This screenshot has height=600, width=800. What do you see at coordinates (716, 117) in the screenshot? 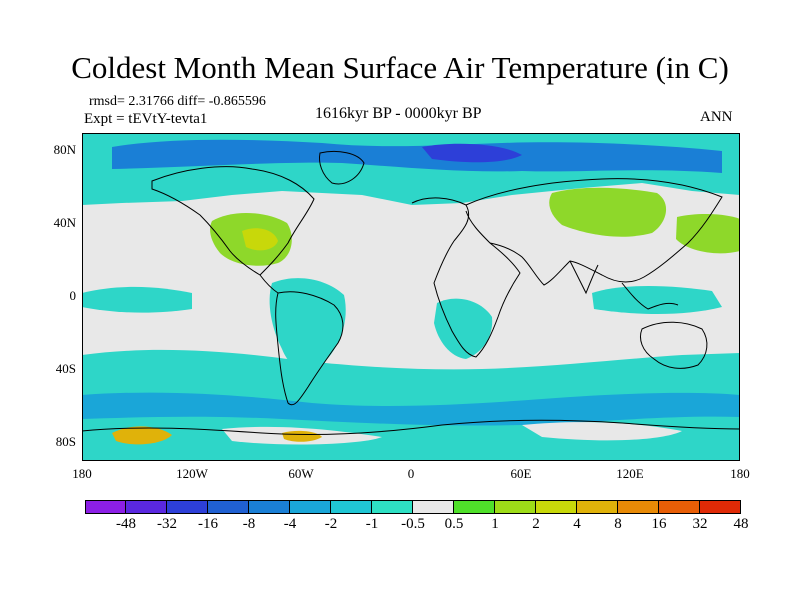
I see `season-label: ANN` at bounding box center [716, 117].